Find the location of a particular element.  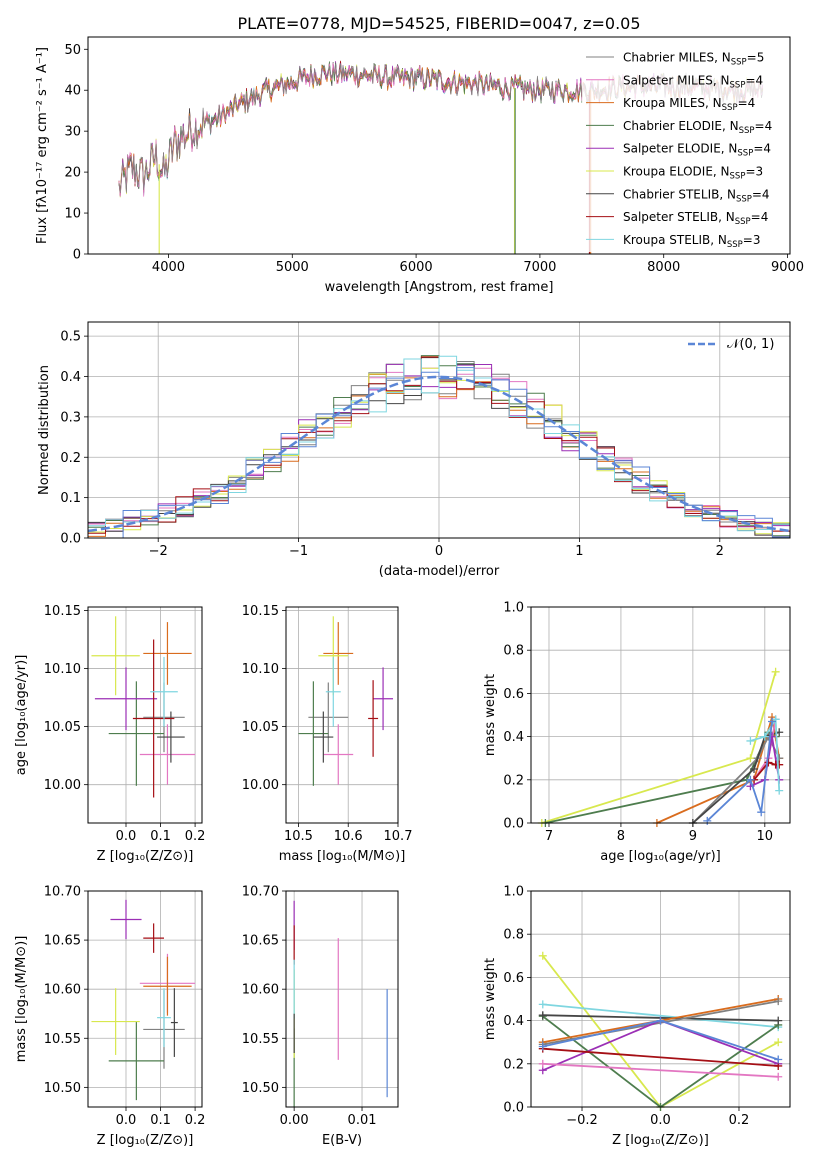

spectrum-legend-label: Chabrier ELODIE, NSSP=4 is located at coordinates (697, 127).